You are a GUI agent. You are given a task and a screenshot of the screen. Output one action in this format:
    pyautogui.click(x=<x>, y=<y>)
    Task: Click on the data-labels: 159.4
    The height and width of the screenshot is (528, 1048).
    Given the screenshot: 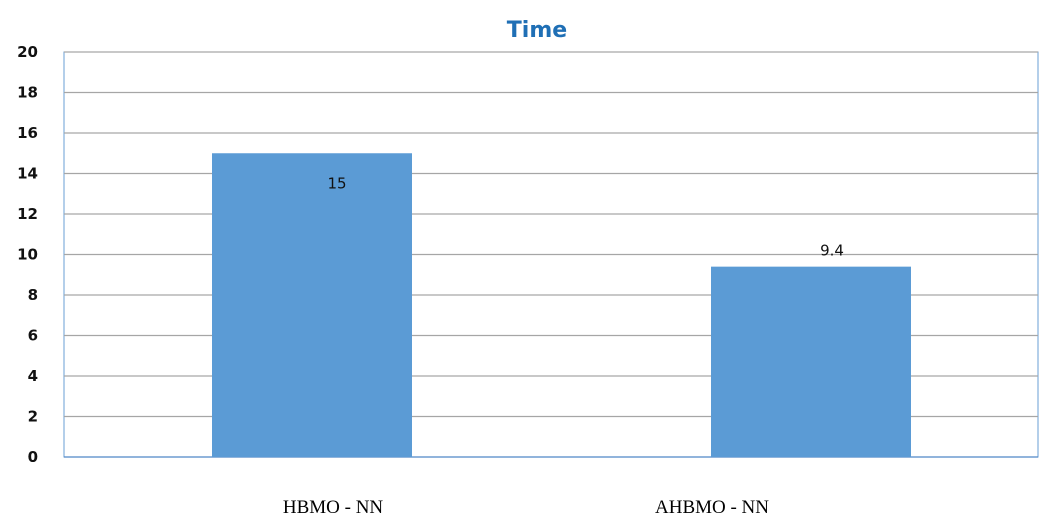 What is the action you would take?
    pyautogui.click(x=585, y=216)
    